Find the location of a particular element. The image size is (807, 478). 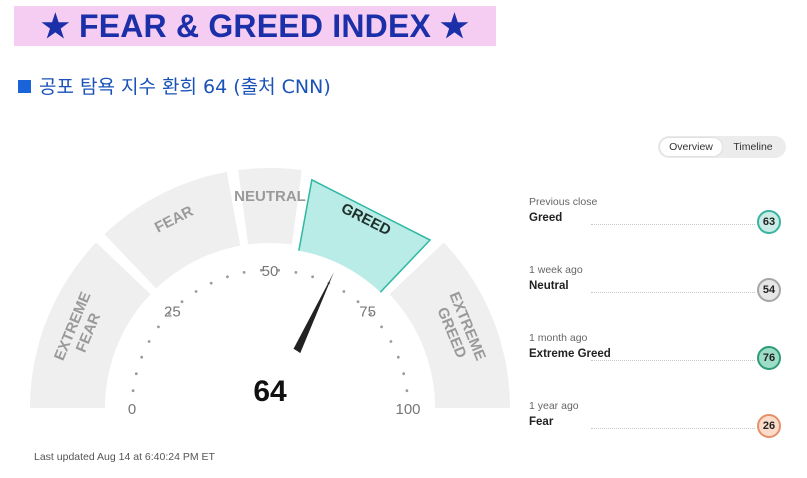

gauge-segment-extreme-fear is located at coordinates (90, 325).